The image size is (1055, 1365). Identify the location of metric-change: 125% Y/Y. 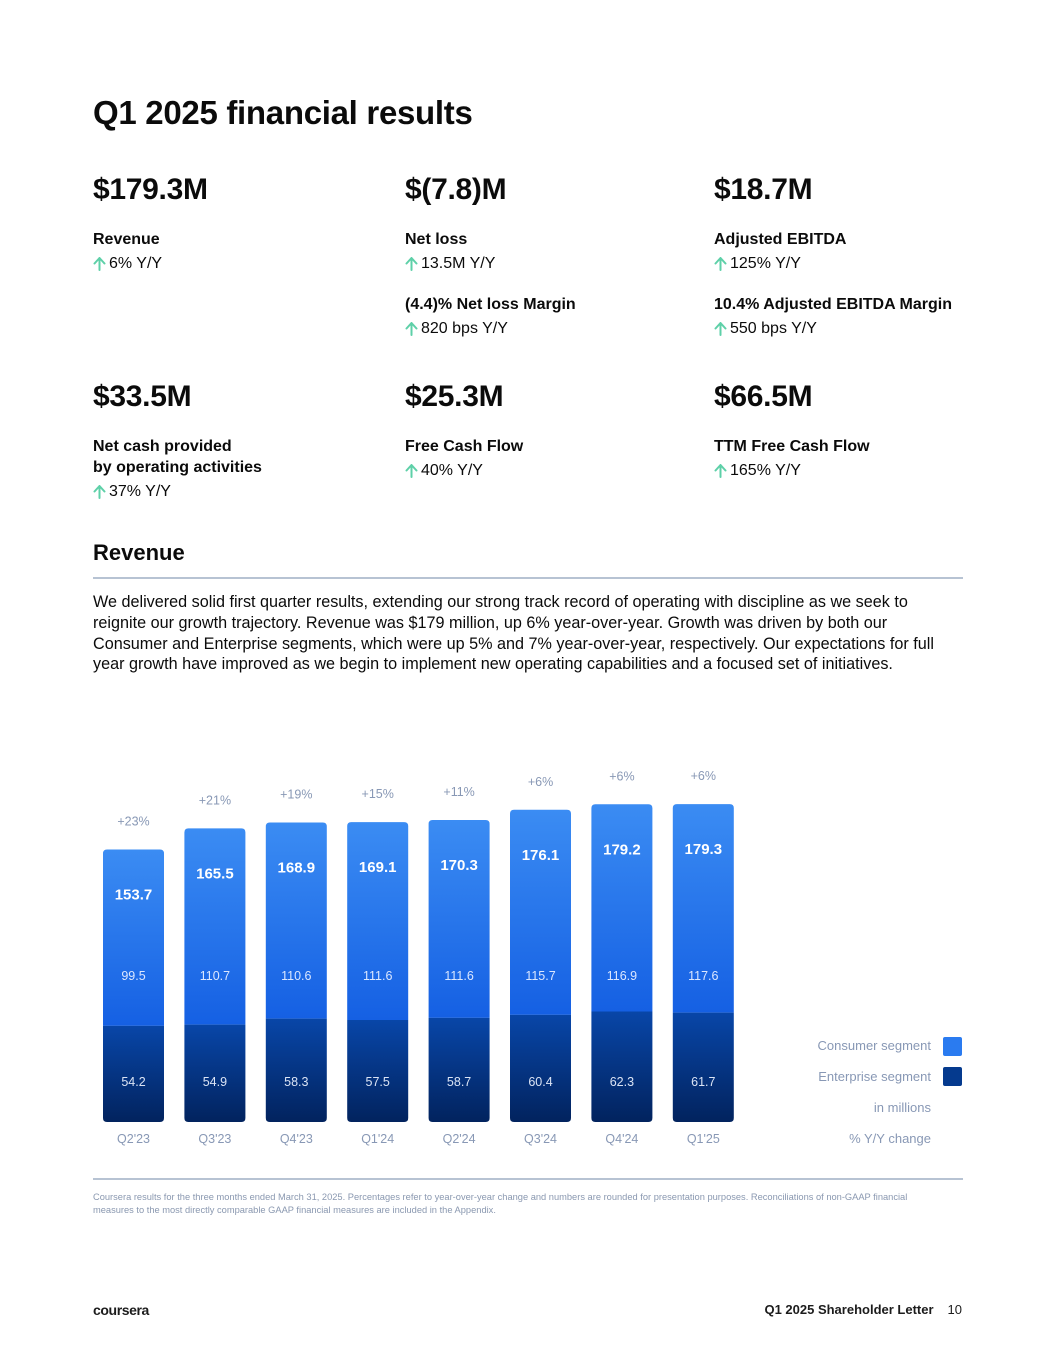
(864, 263).